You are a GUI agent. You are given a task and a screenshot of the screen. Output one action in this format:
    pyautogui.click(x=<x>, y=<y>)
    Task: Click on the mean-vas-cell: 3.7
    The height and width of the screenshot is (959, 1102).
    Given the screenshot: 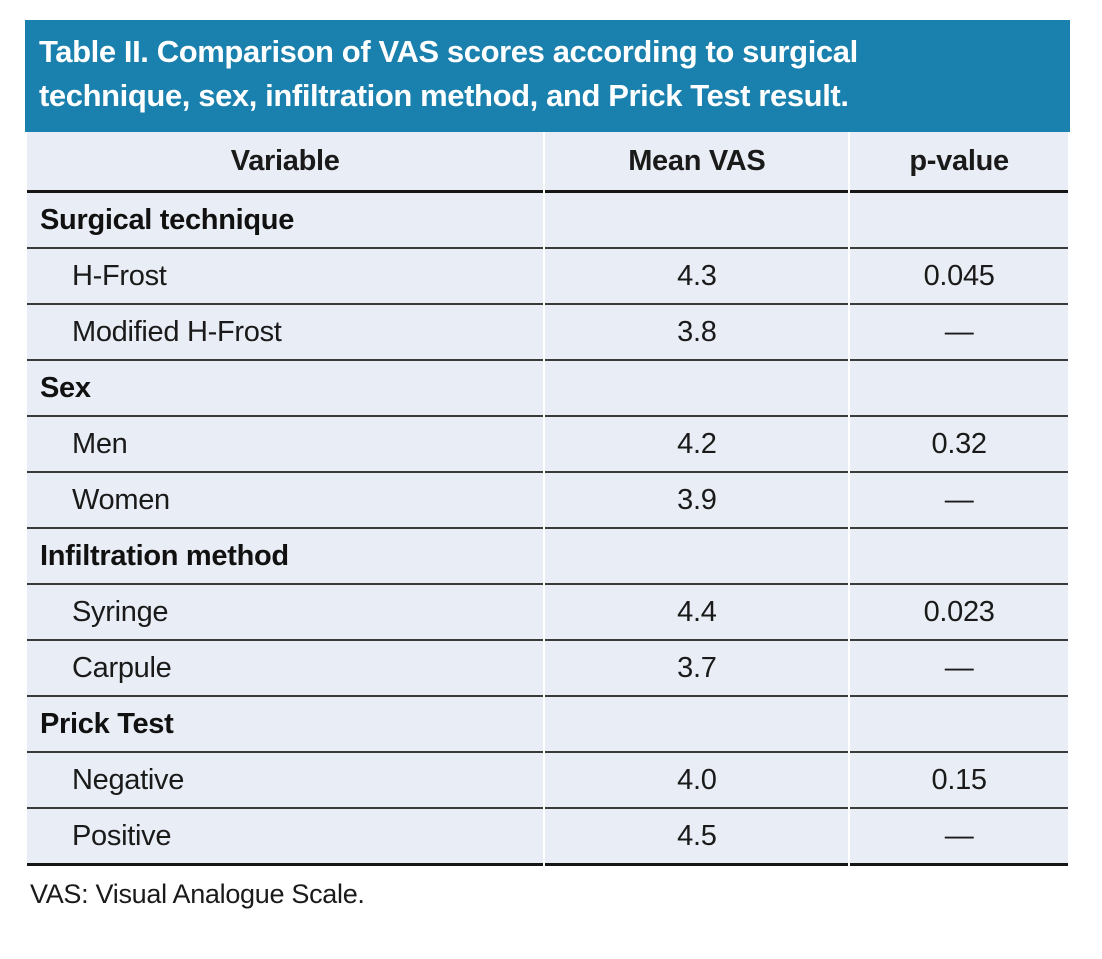 What is the action you would take?
    pyautogui.click(x=697, y=669)
    